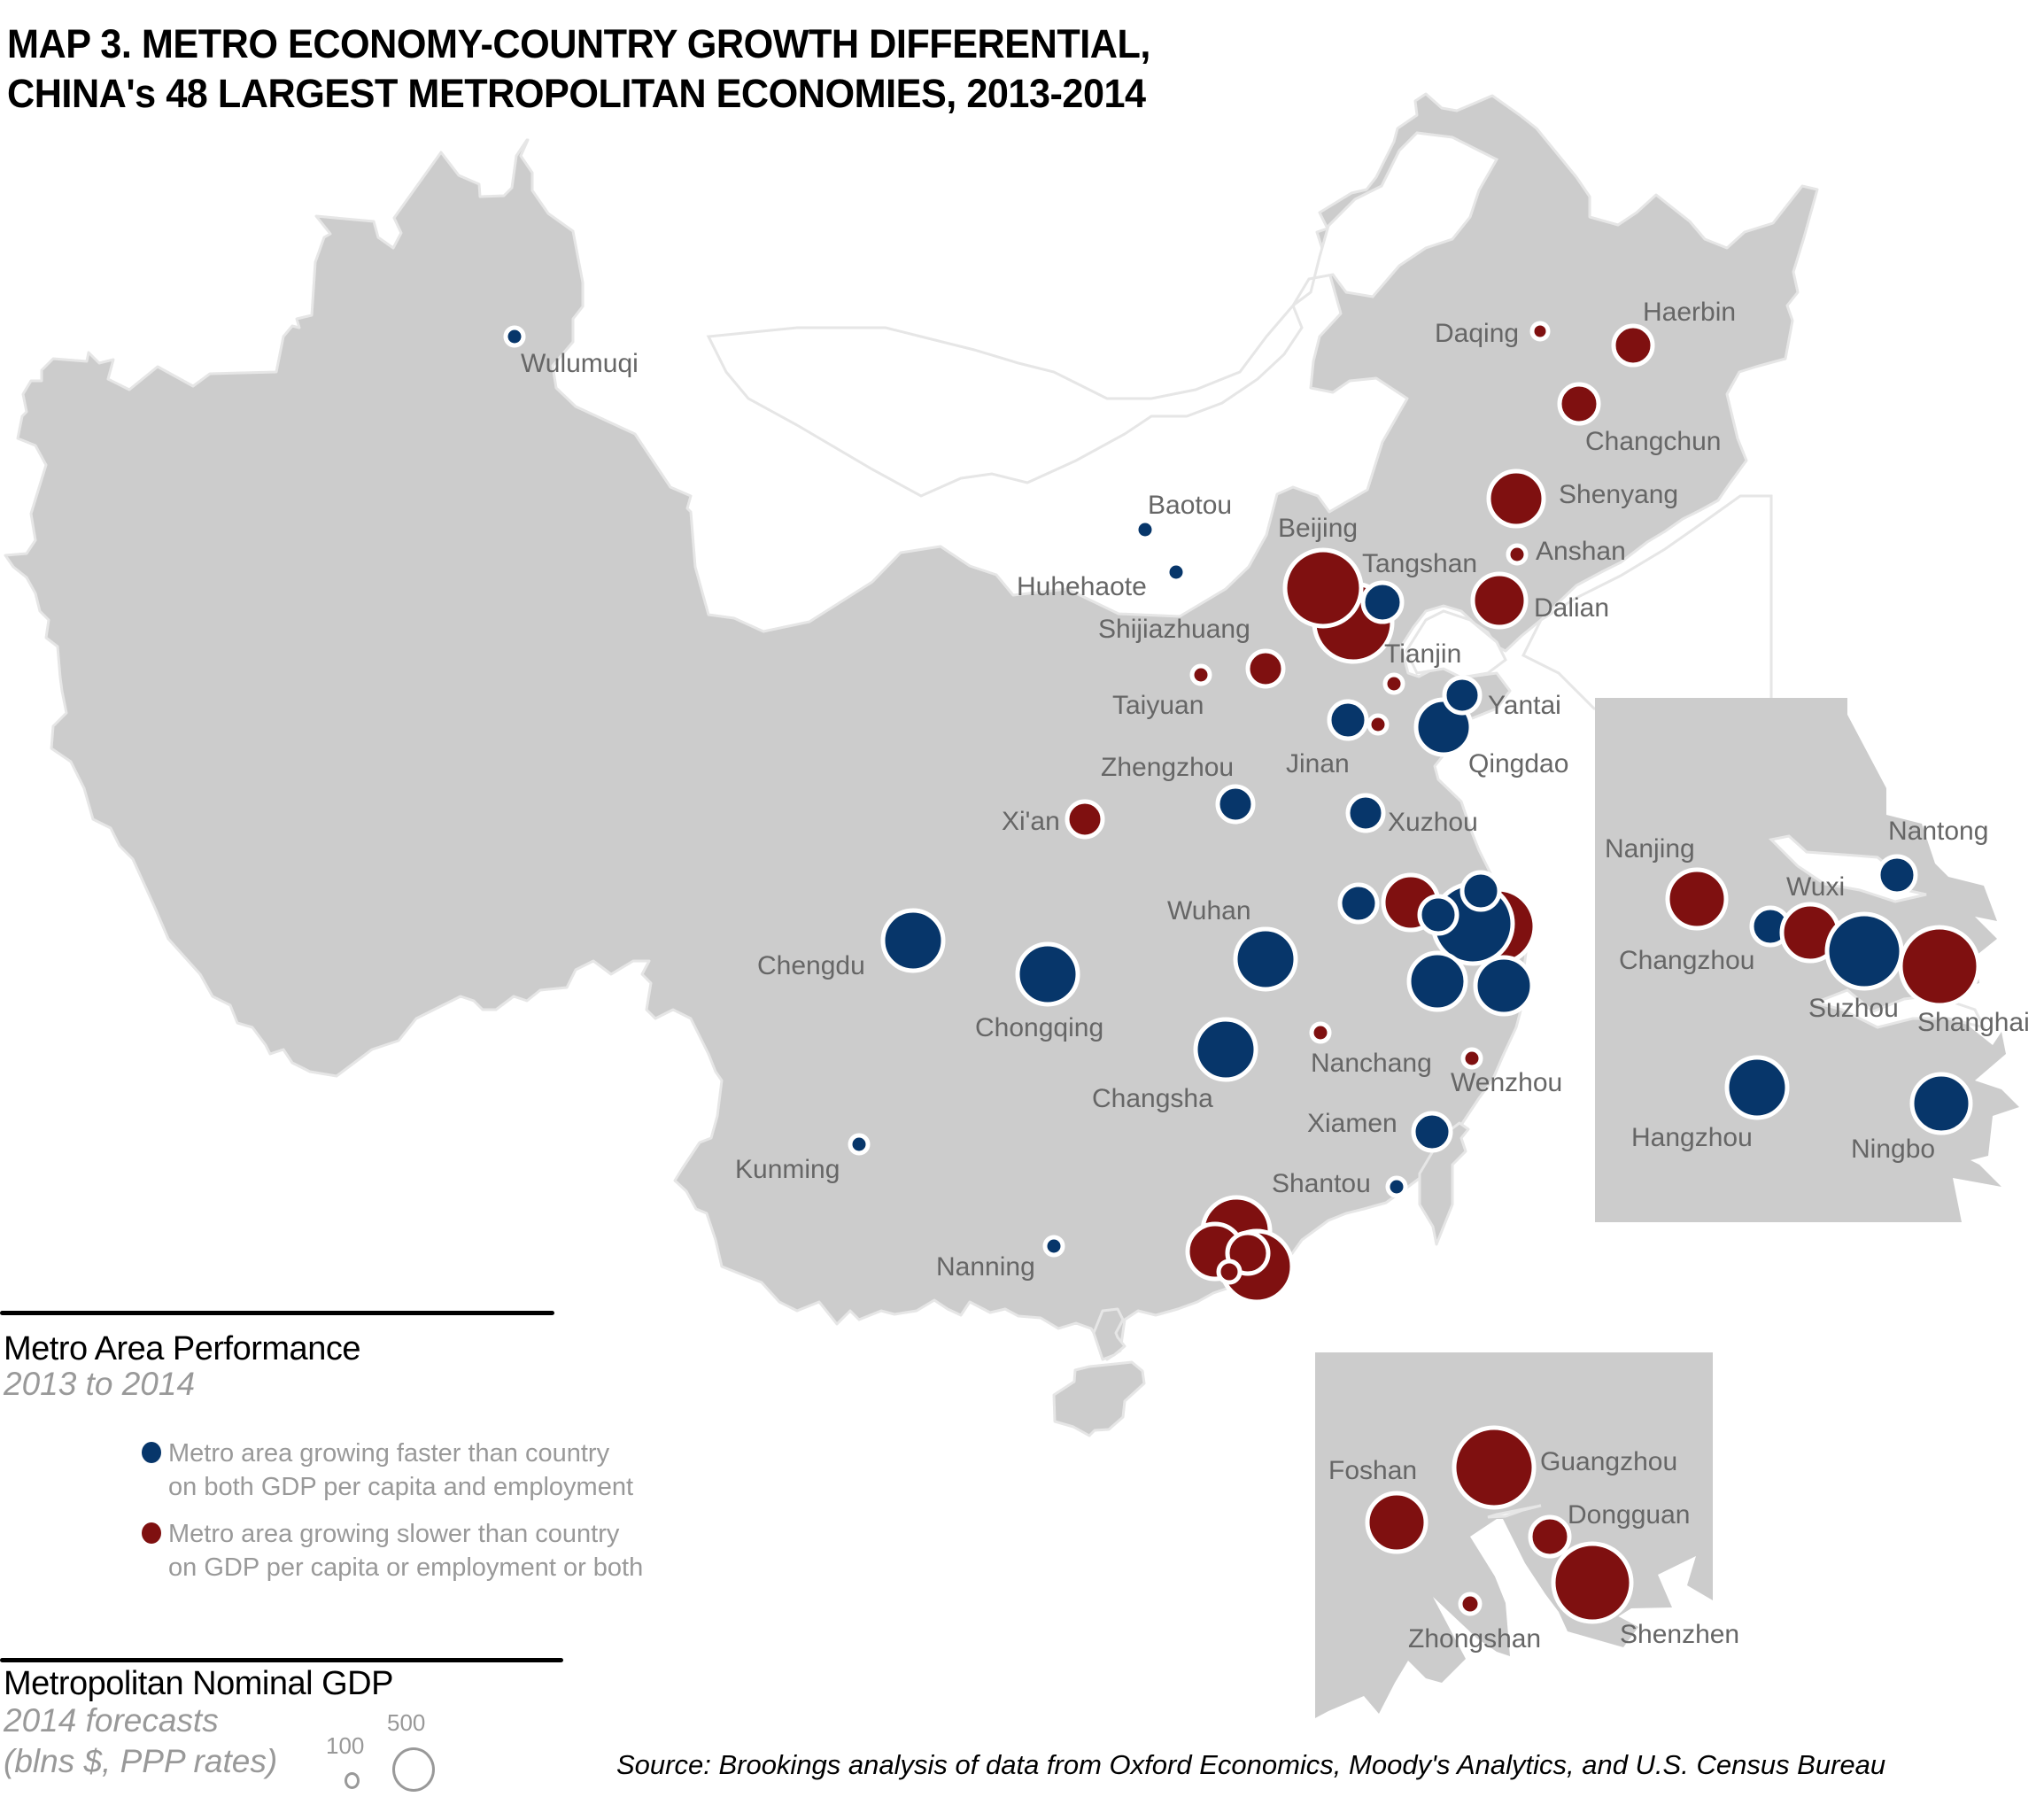 The height and width of the screenshot is (1797, 2044). I want to click on city-marker-shantou, so click(1396, 1186).